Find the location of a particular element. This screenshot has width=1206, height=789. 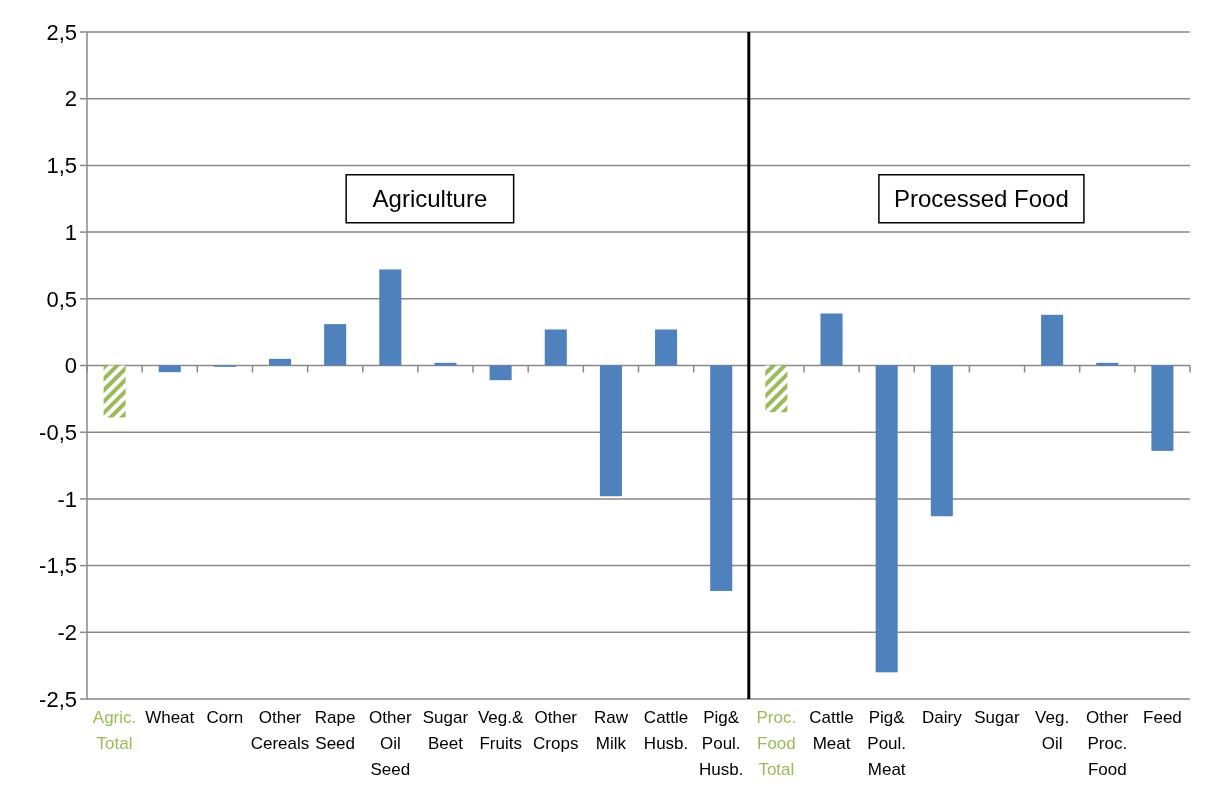

x-tick-label: Other Cereals is located at coordinates (280, 730).